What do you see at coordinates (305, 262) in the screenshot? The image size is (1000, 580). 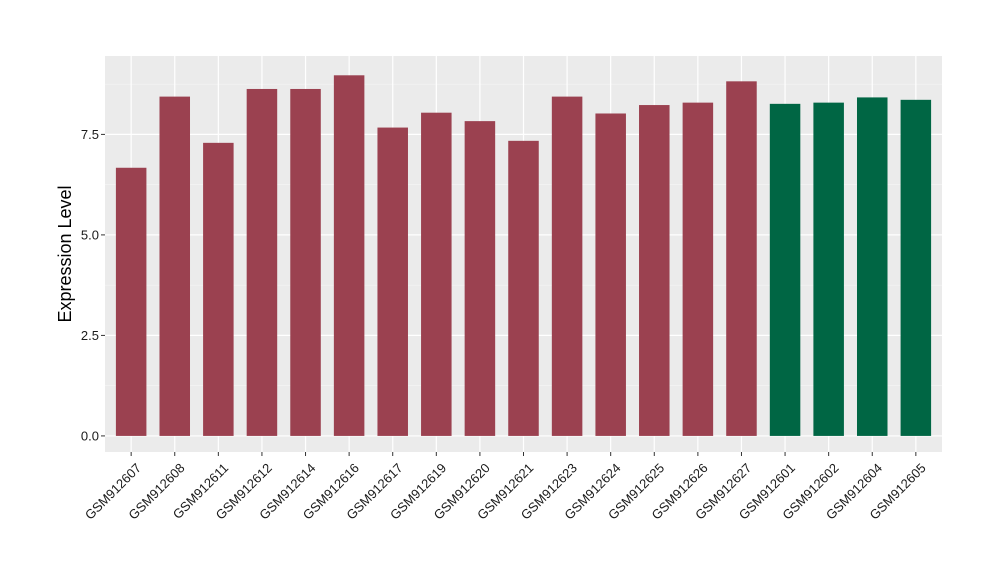 I see `bar-GSM912614` at bounding box center [305, 262].